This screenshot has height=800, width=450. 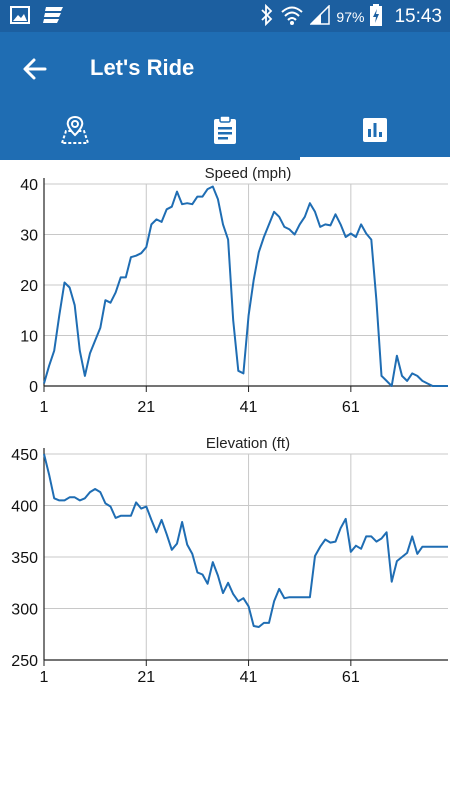 What do you see at coordinates (29, 286) in the screenshot?
I see `speed-y-tick-label: 20` at bounding box center [29, 286].